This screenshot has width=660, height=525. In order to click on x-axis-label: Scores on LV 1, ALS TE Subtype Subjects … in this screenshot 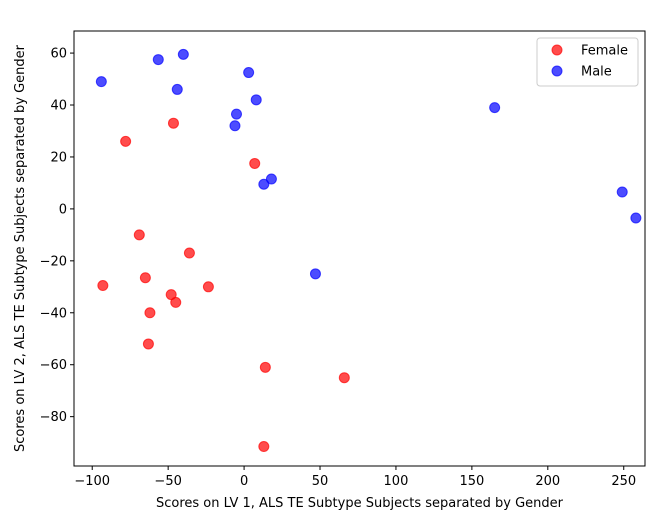, I will do `click(360, 503)`.